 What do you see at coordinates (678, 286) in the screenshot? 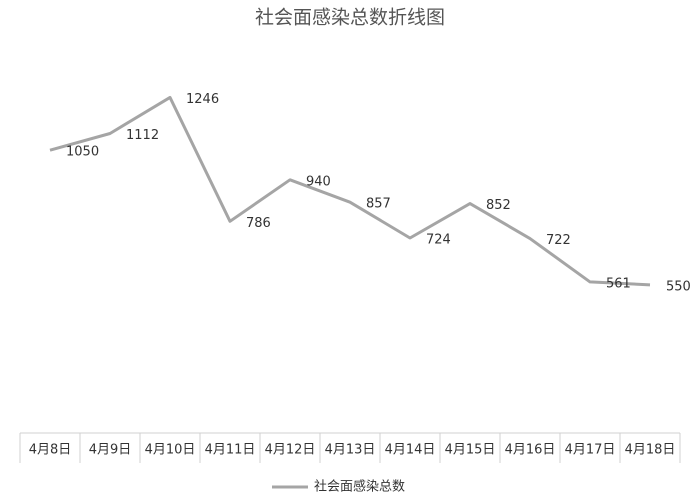
I see `data-label: 550` at bounding box center [678, 286].